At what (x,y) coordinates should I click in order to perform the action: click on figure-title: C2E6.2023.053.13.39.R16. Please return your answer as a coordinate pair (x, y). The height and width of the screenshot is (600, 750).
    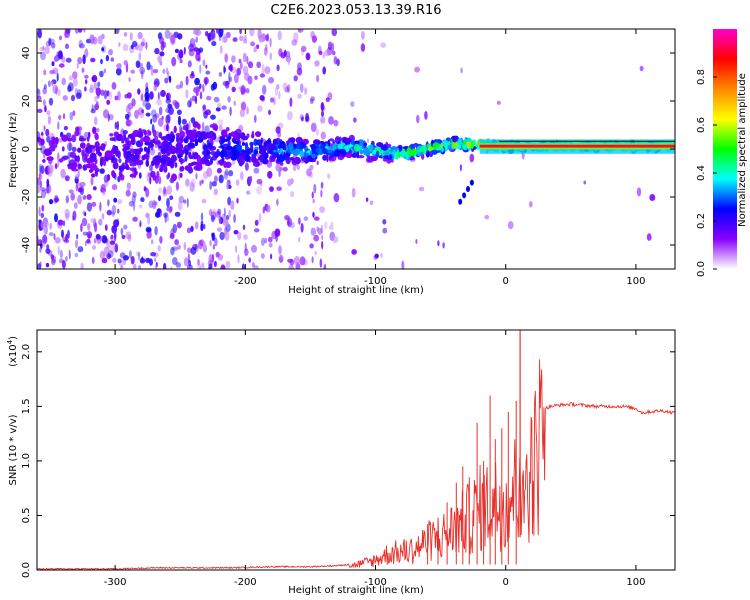
    Looking at the image, I should click on (355, 10).